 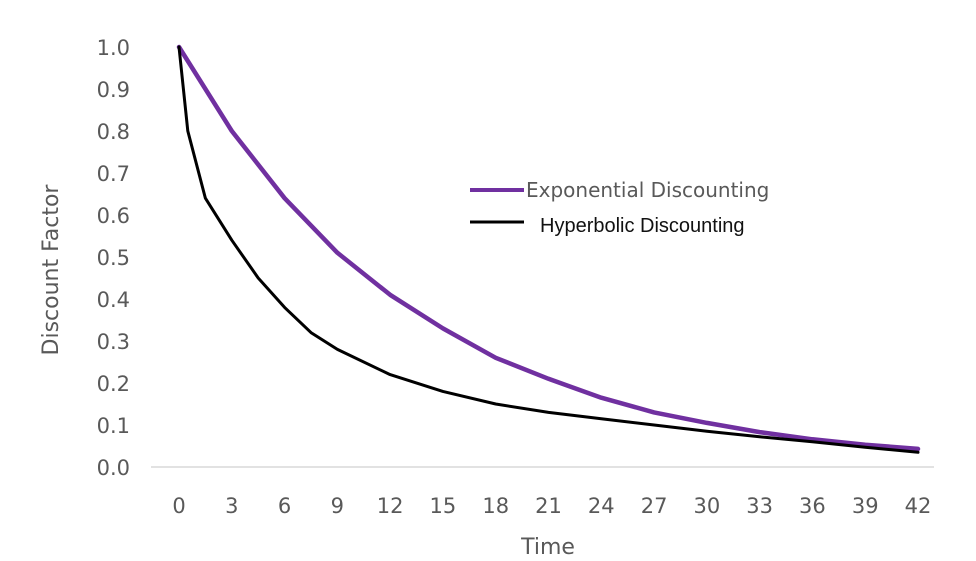 I want to click on y-tick-label: 0.3, so click(x=113, y=342).